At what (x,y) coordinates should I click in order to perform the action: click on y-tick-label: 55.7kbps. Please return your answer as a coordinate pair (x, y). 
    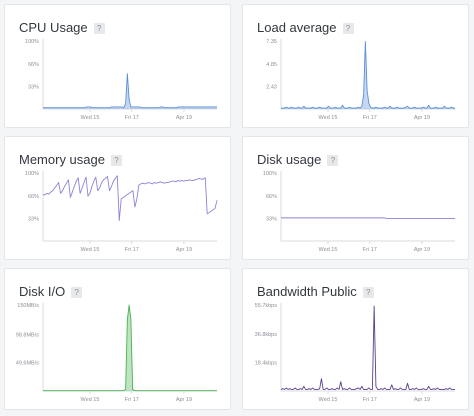
    Looking at the image, I should click on (266, 306).